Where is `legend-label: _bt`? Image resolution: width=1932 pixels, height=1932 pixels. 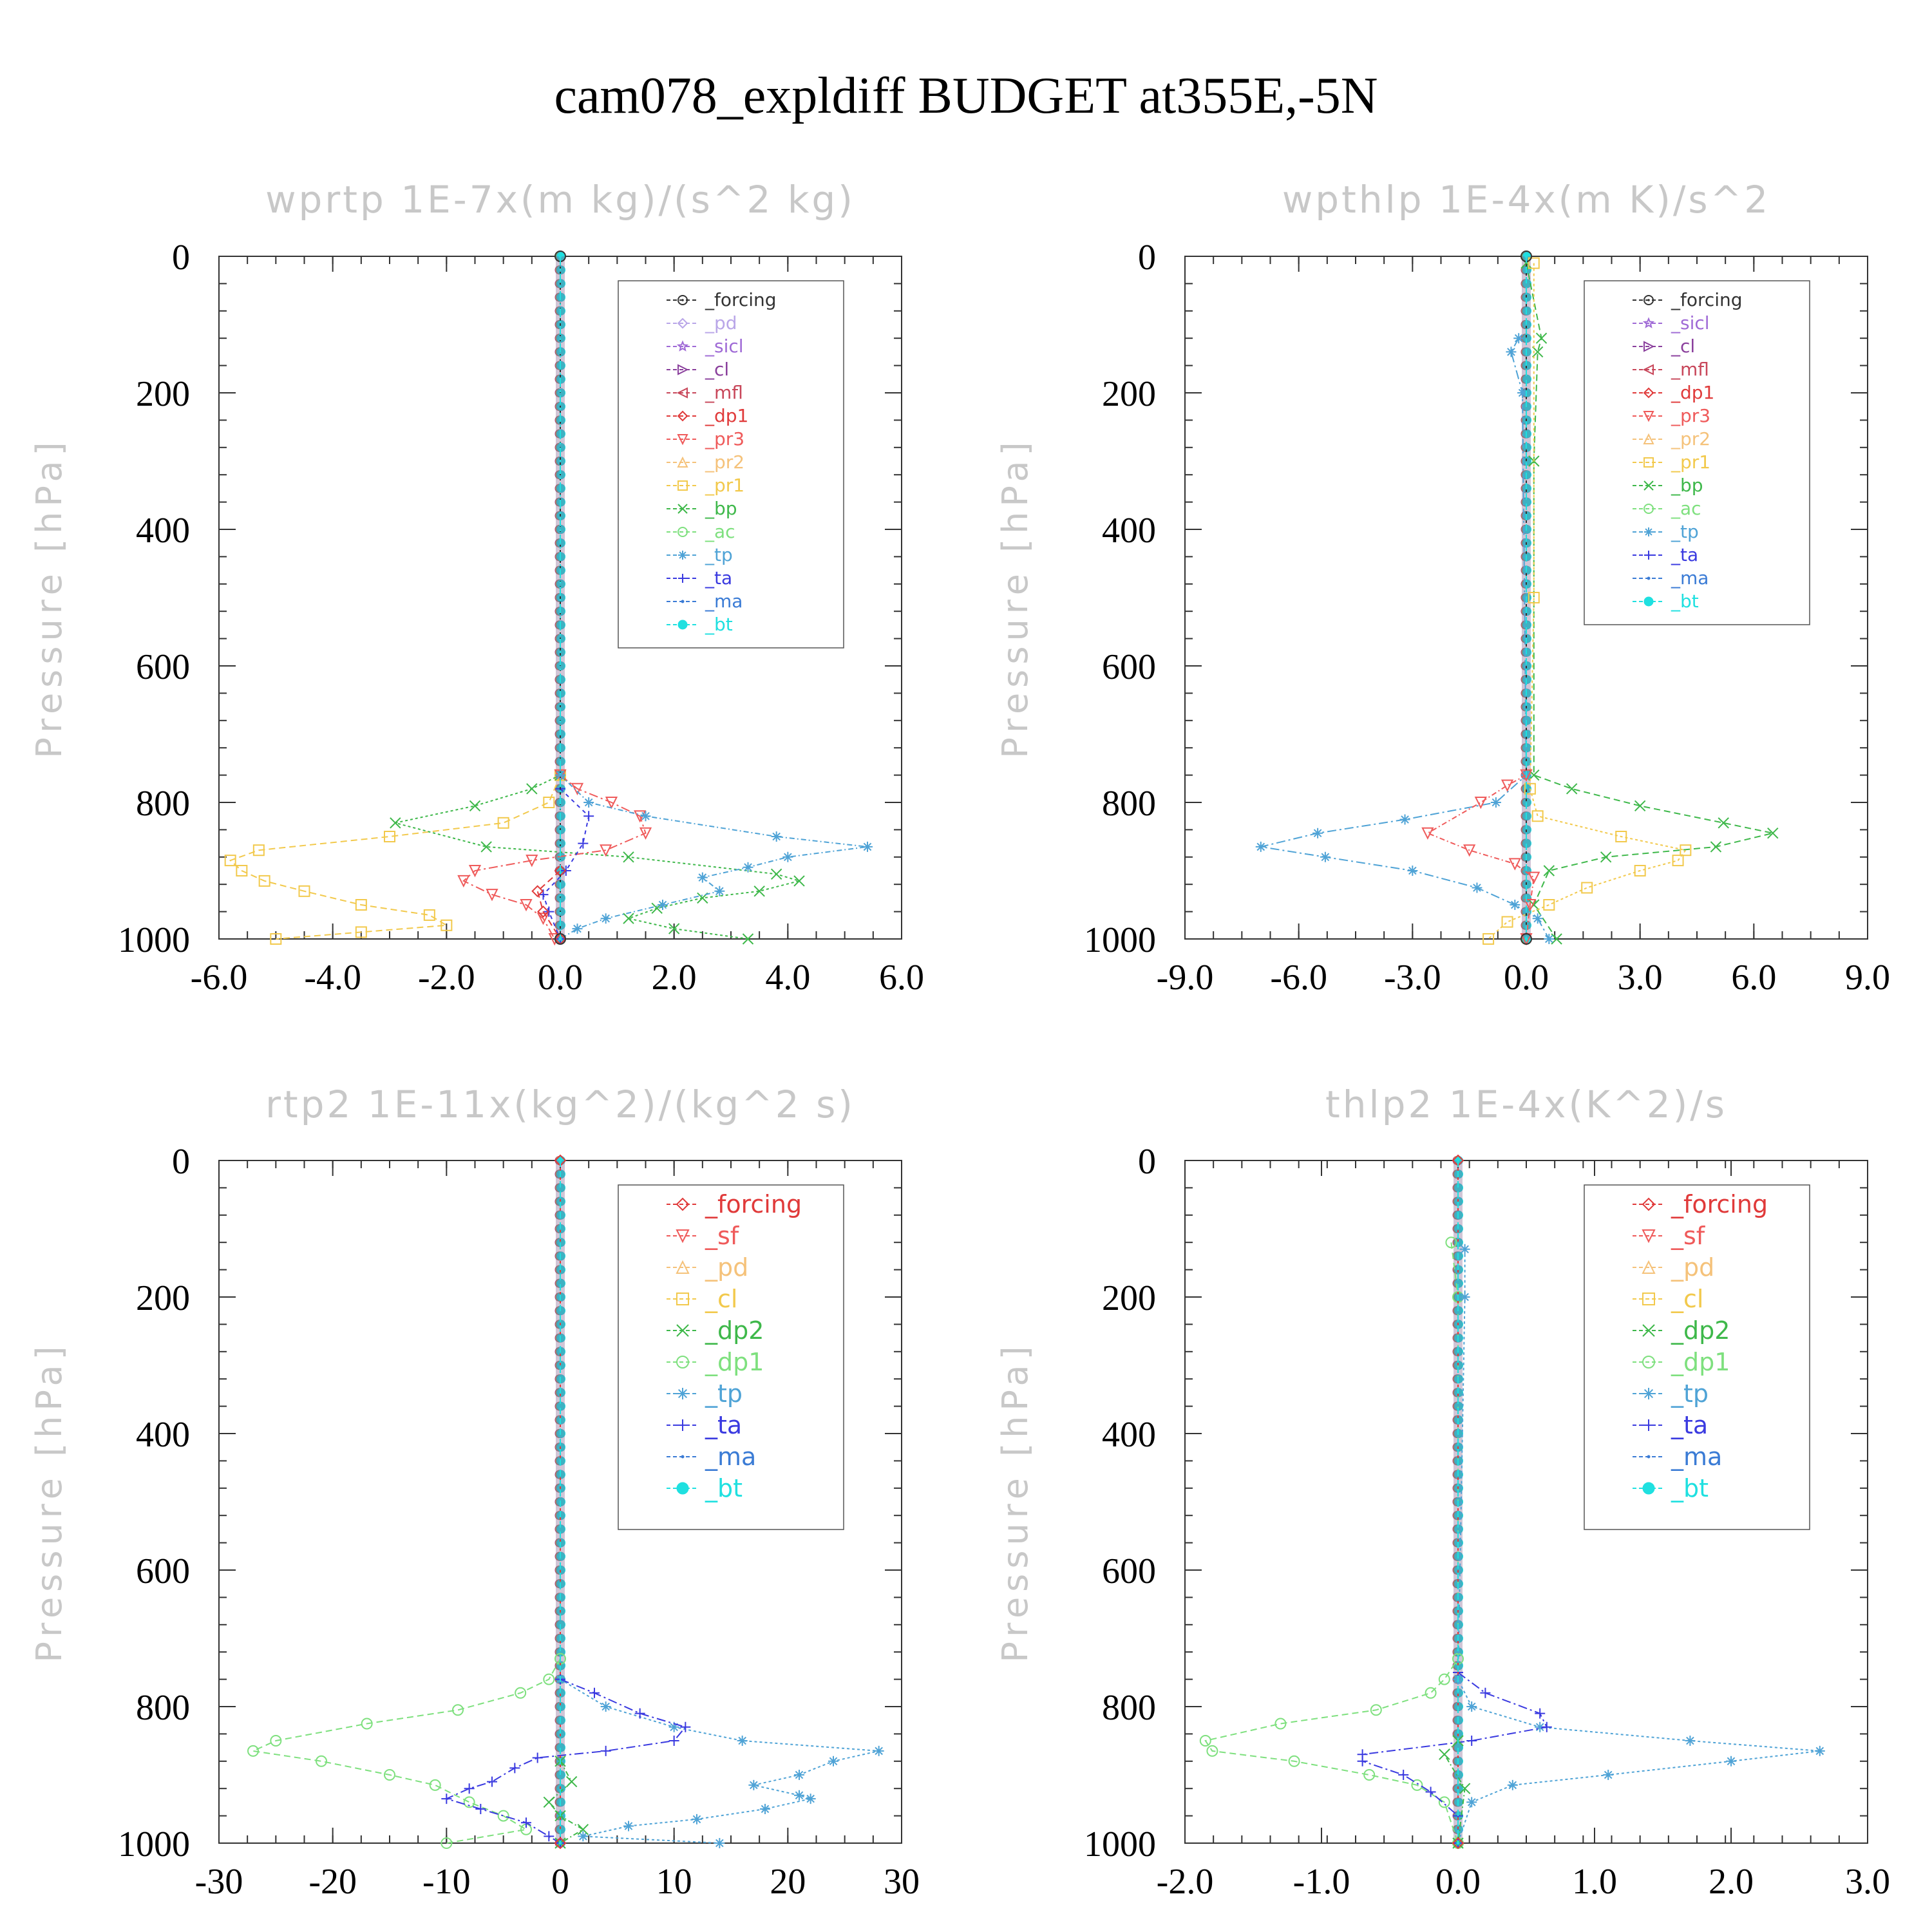
legend-label: _bt is located at coordinates (724, 1488).